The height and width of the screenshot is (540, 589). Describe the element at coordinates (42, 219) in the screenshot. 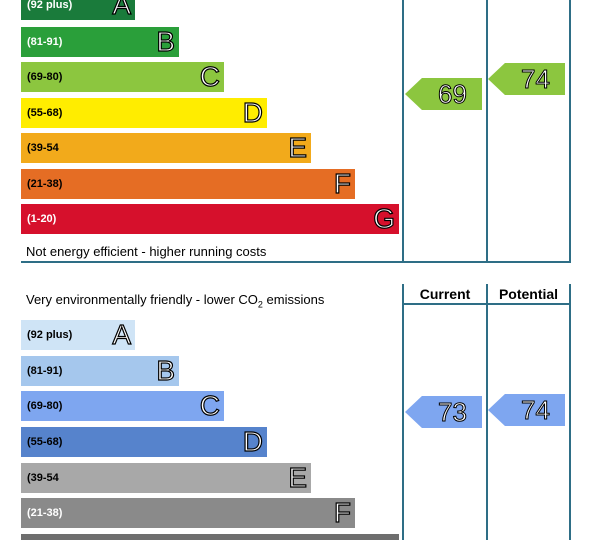

I see `band-range: (1-20)` at that location.